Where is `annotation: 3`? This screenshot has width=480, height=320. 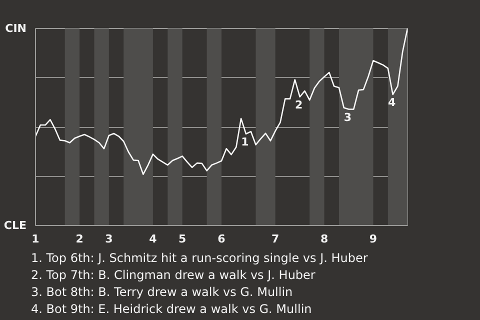 annotation: 3 is located at coordinates (348, 117).